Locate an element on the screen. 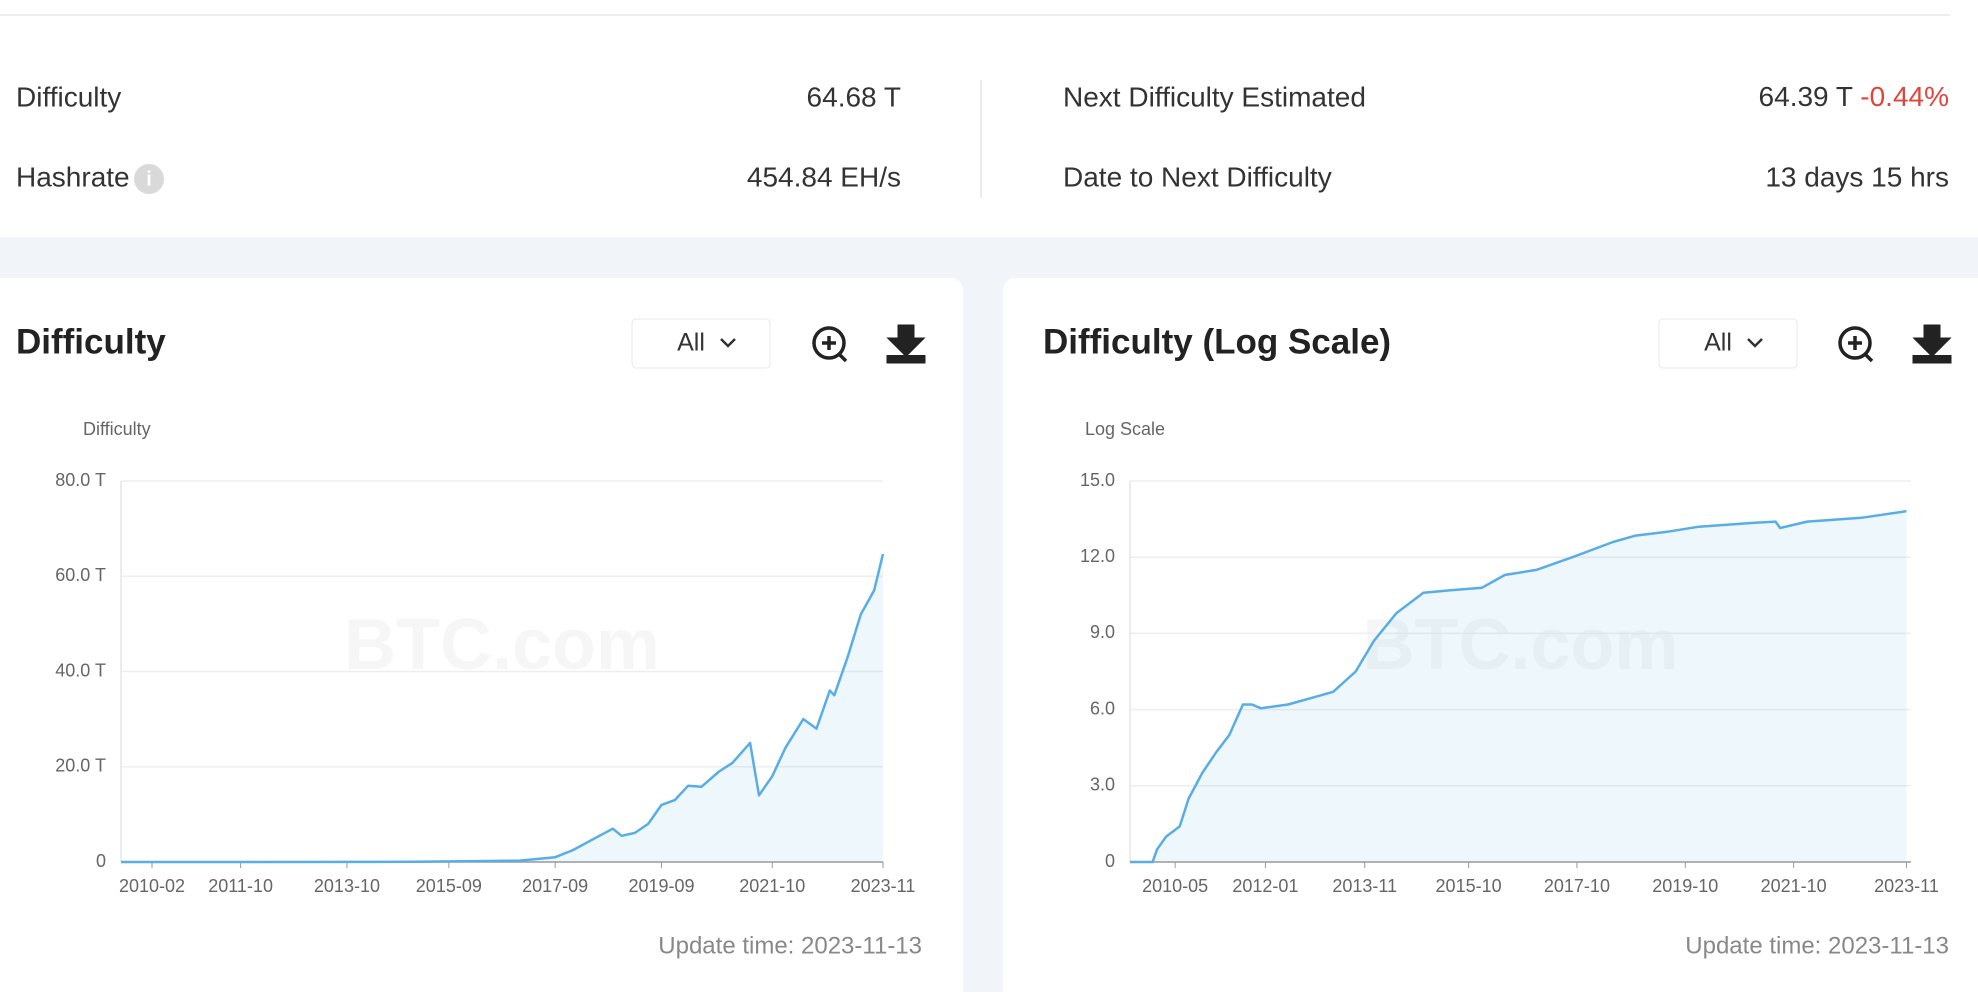 This screenshot has height=997, width=1978. y-tick-label: 12.0 is located at coordinates (1097, 556).